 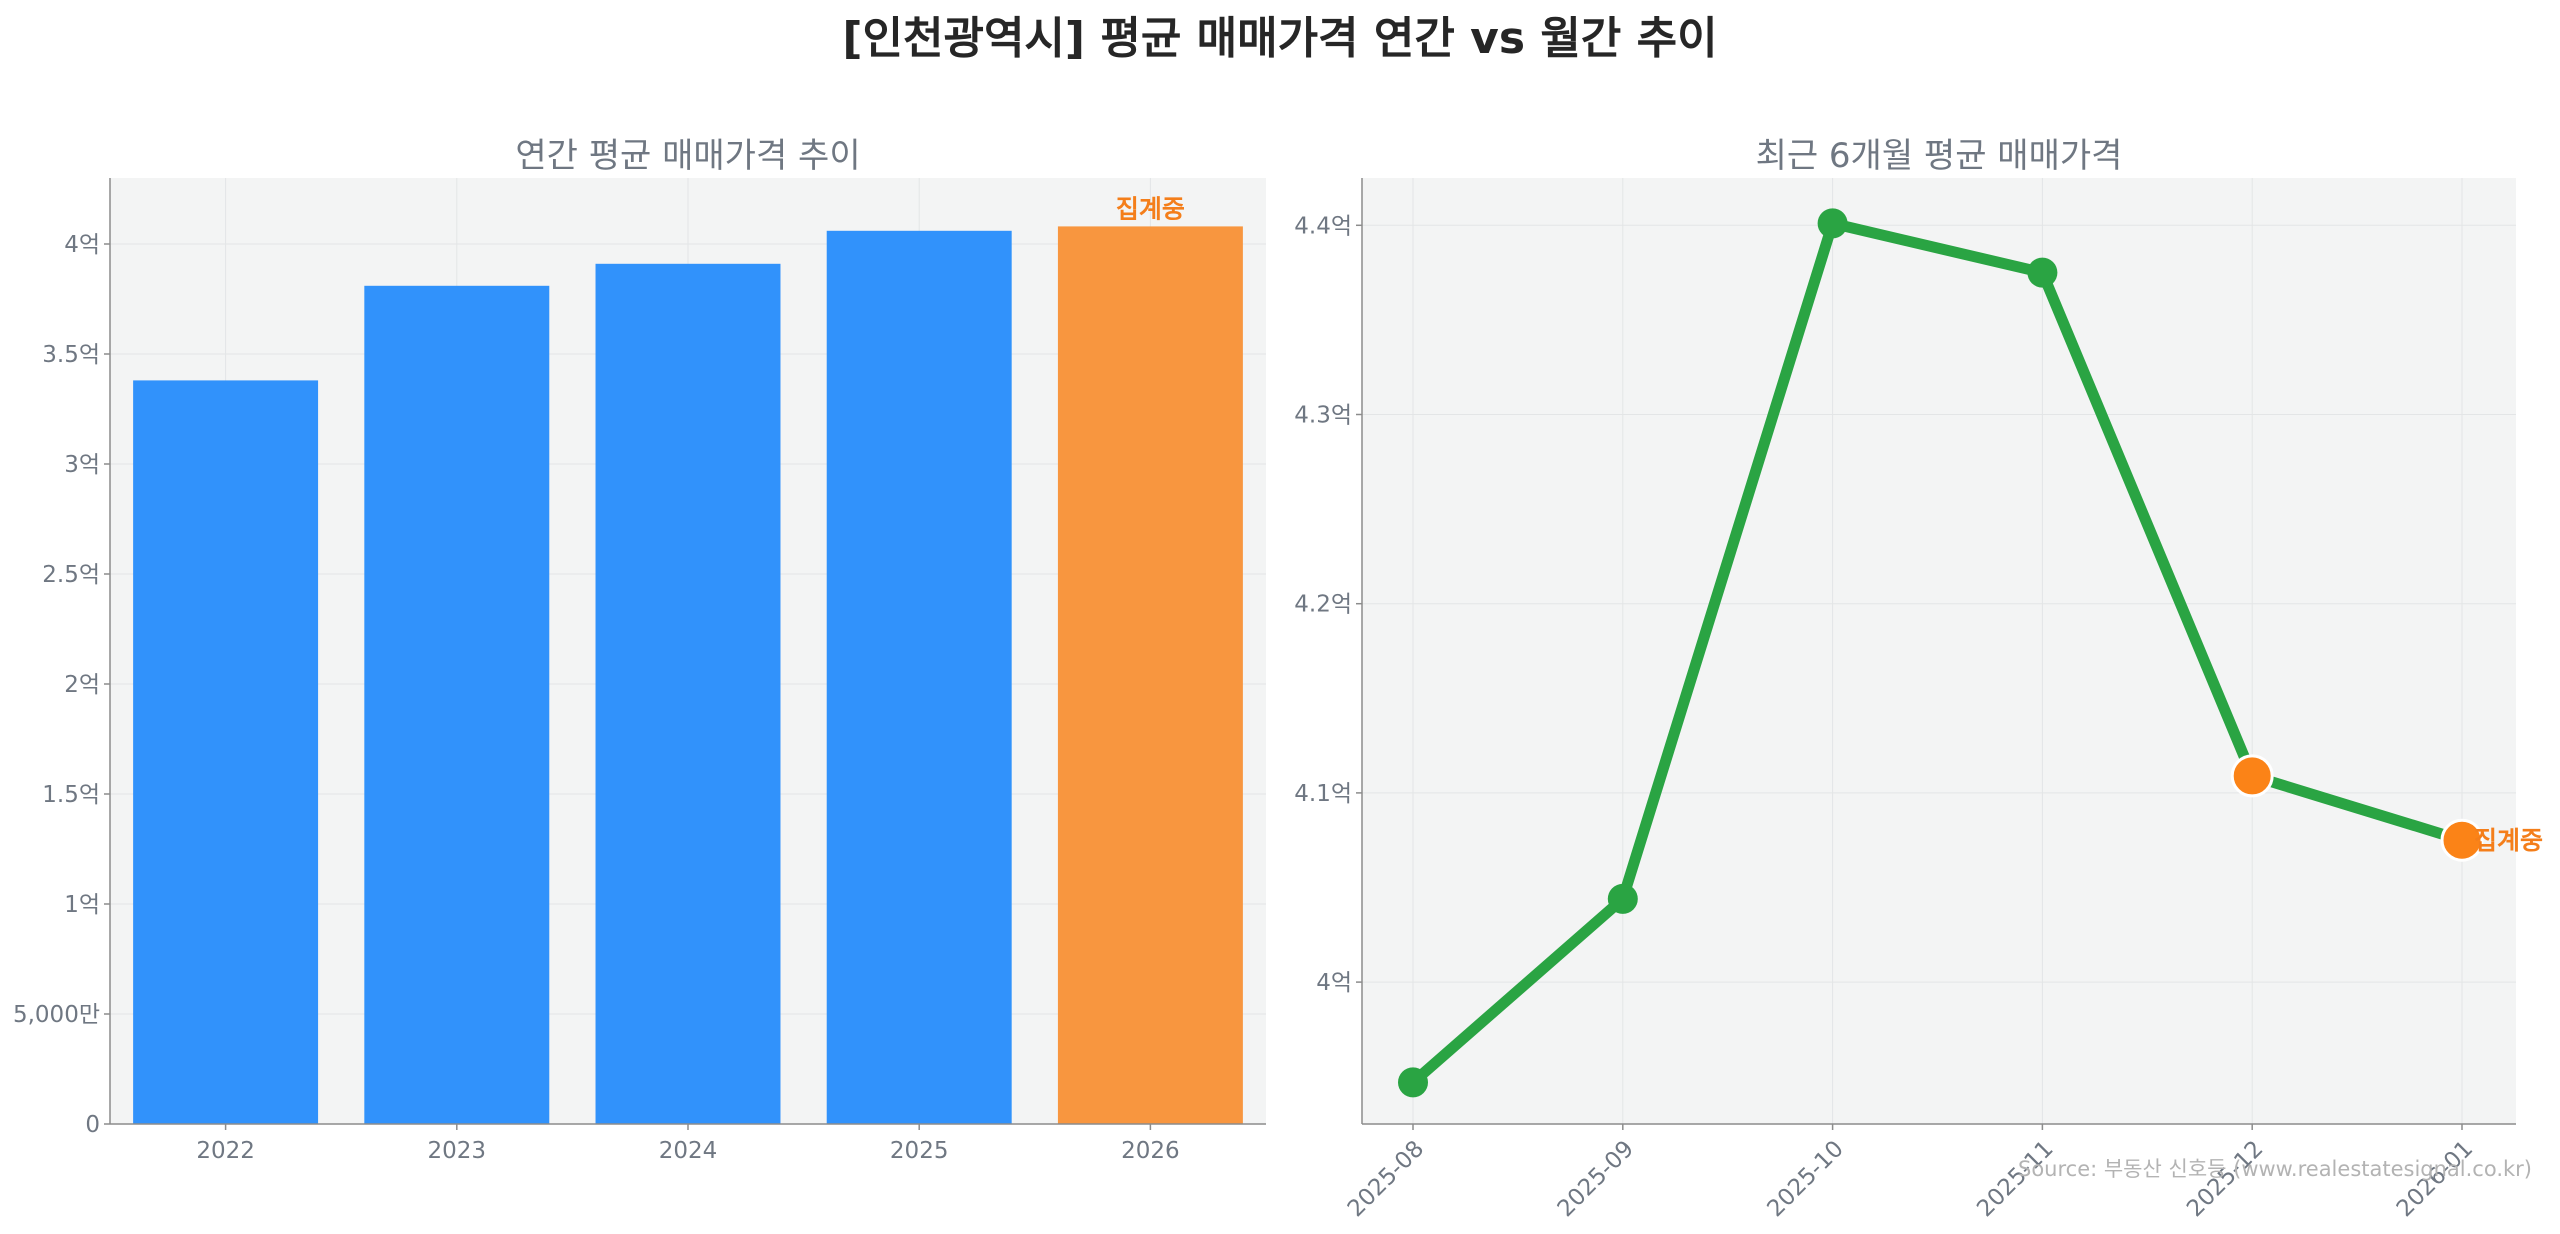 I want to click on annual-y-tick-label-3: 1.5억, so click(x=71, y=795).